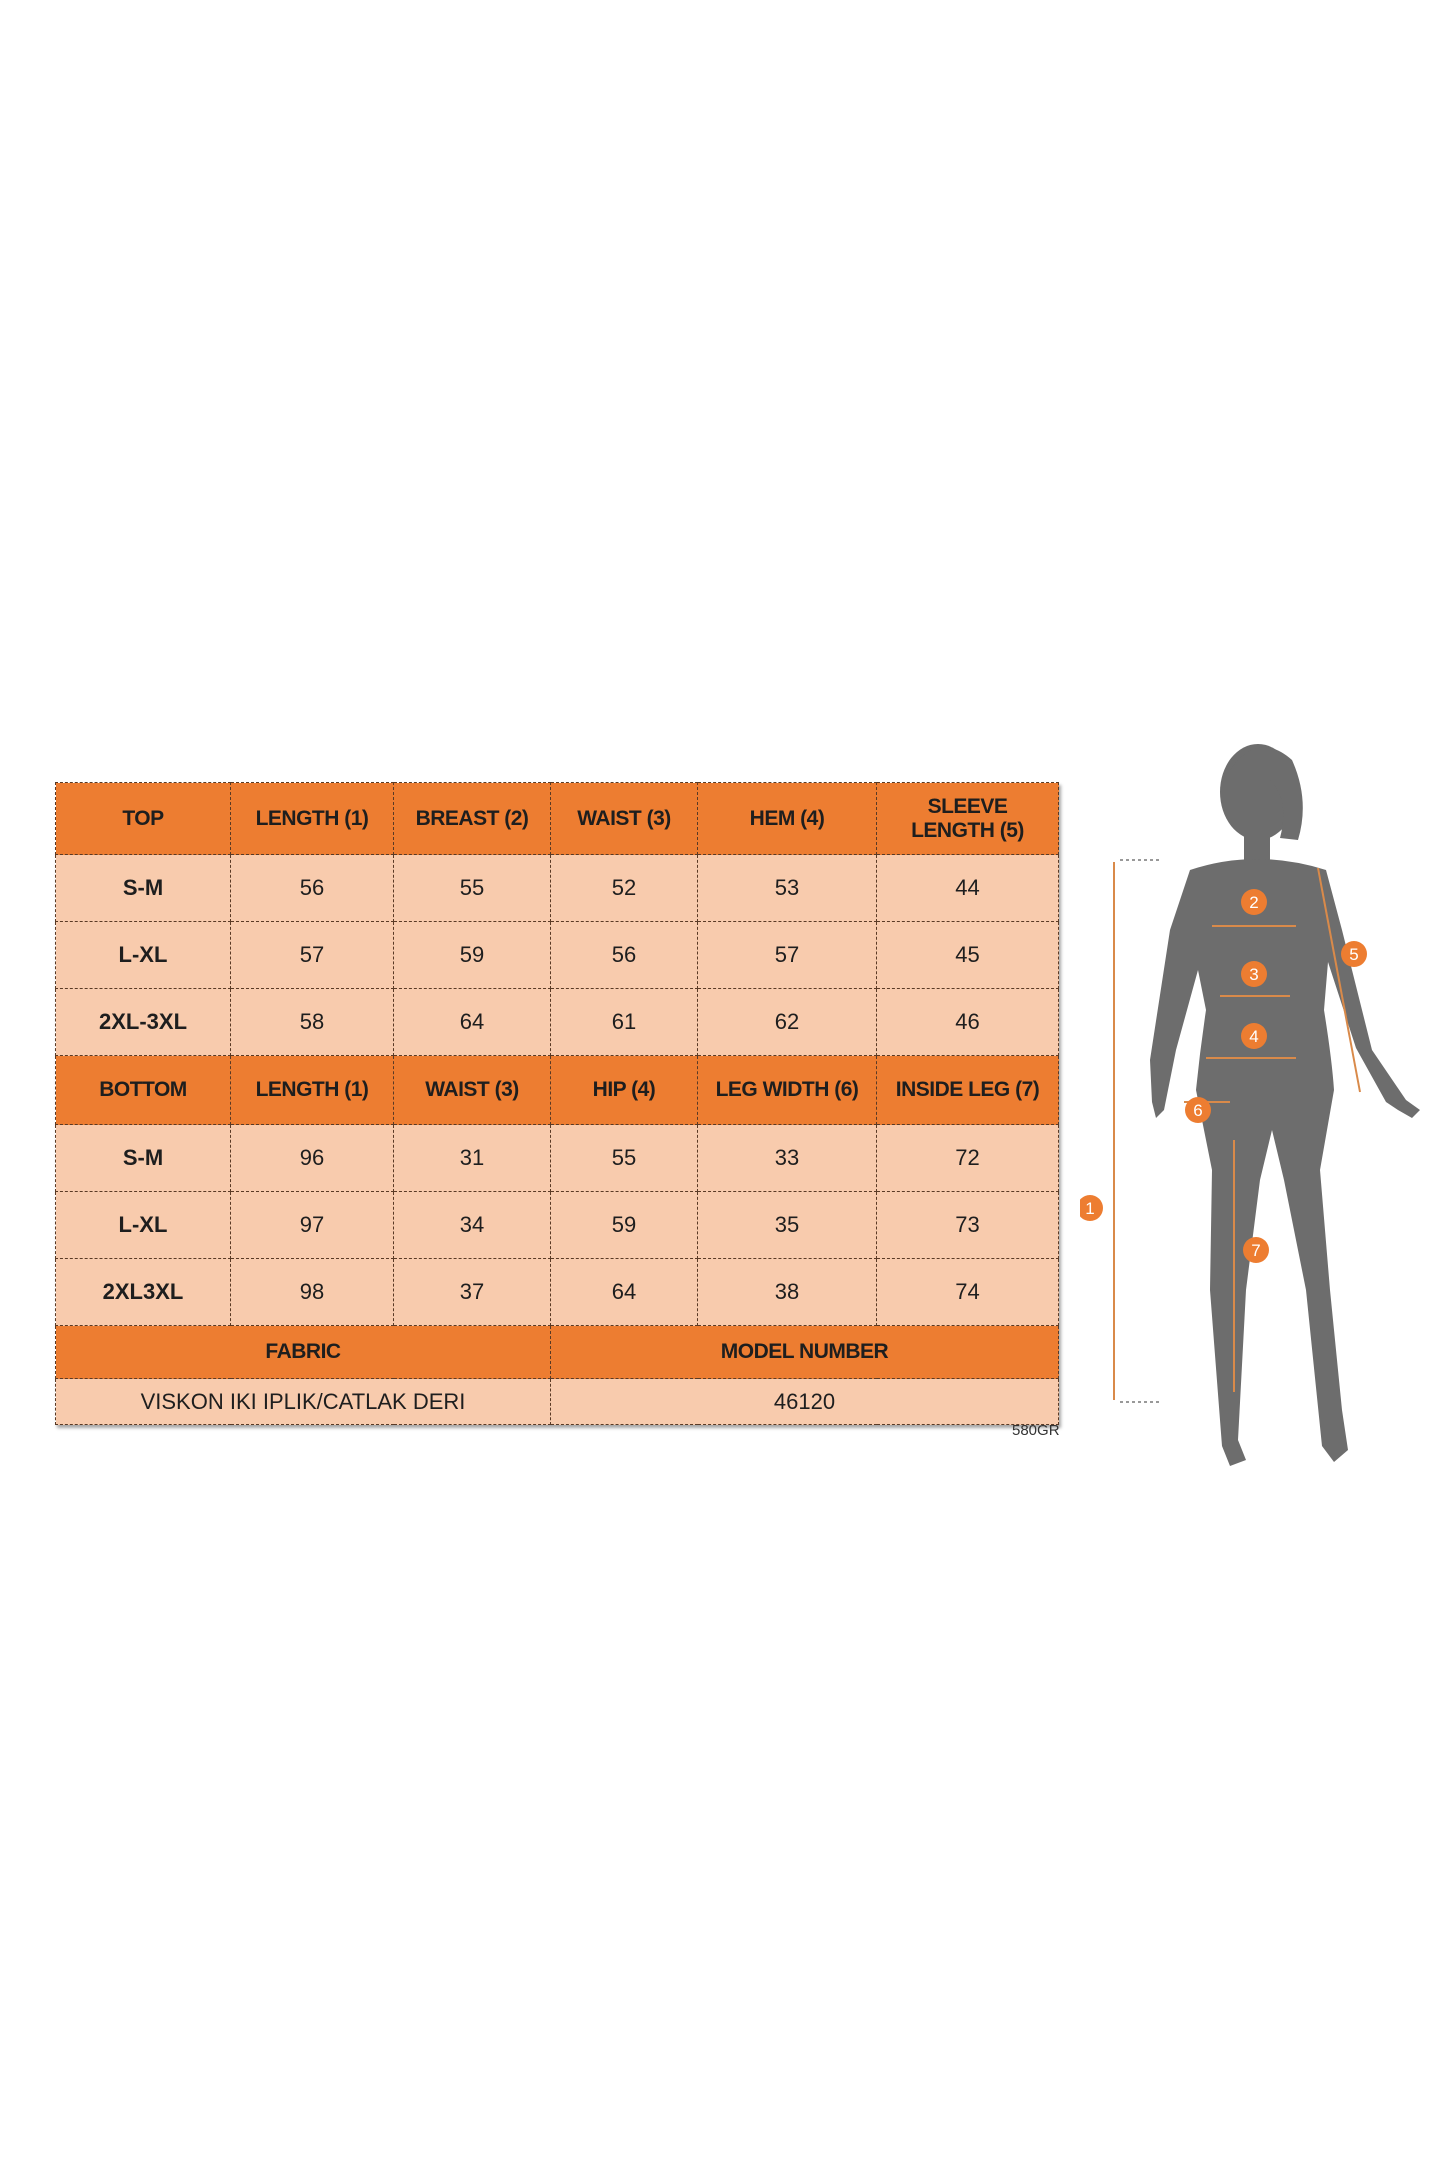 This screenshot has width=1440, height=2160. What do you see at coordinates (1253, 1036) in the screenshot?
I see `marker-4: 4` at bounding box center [1253, 1036].